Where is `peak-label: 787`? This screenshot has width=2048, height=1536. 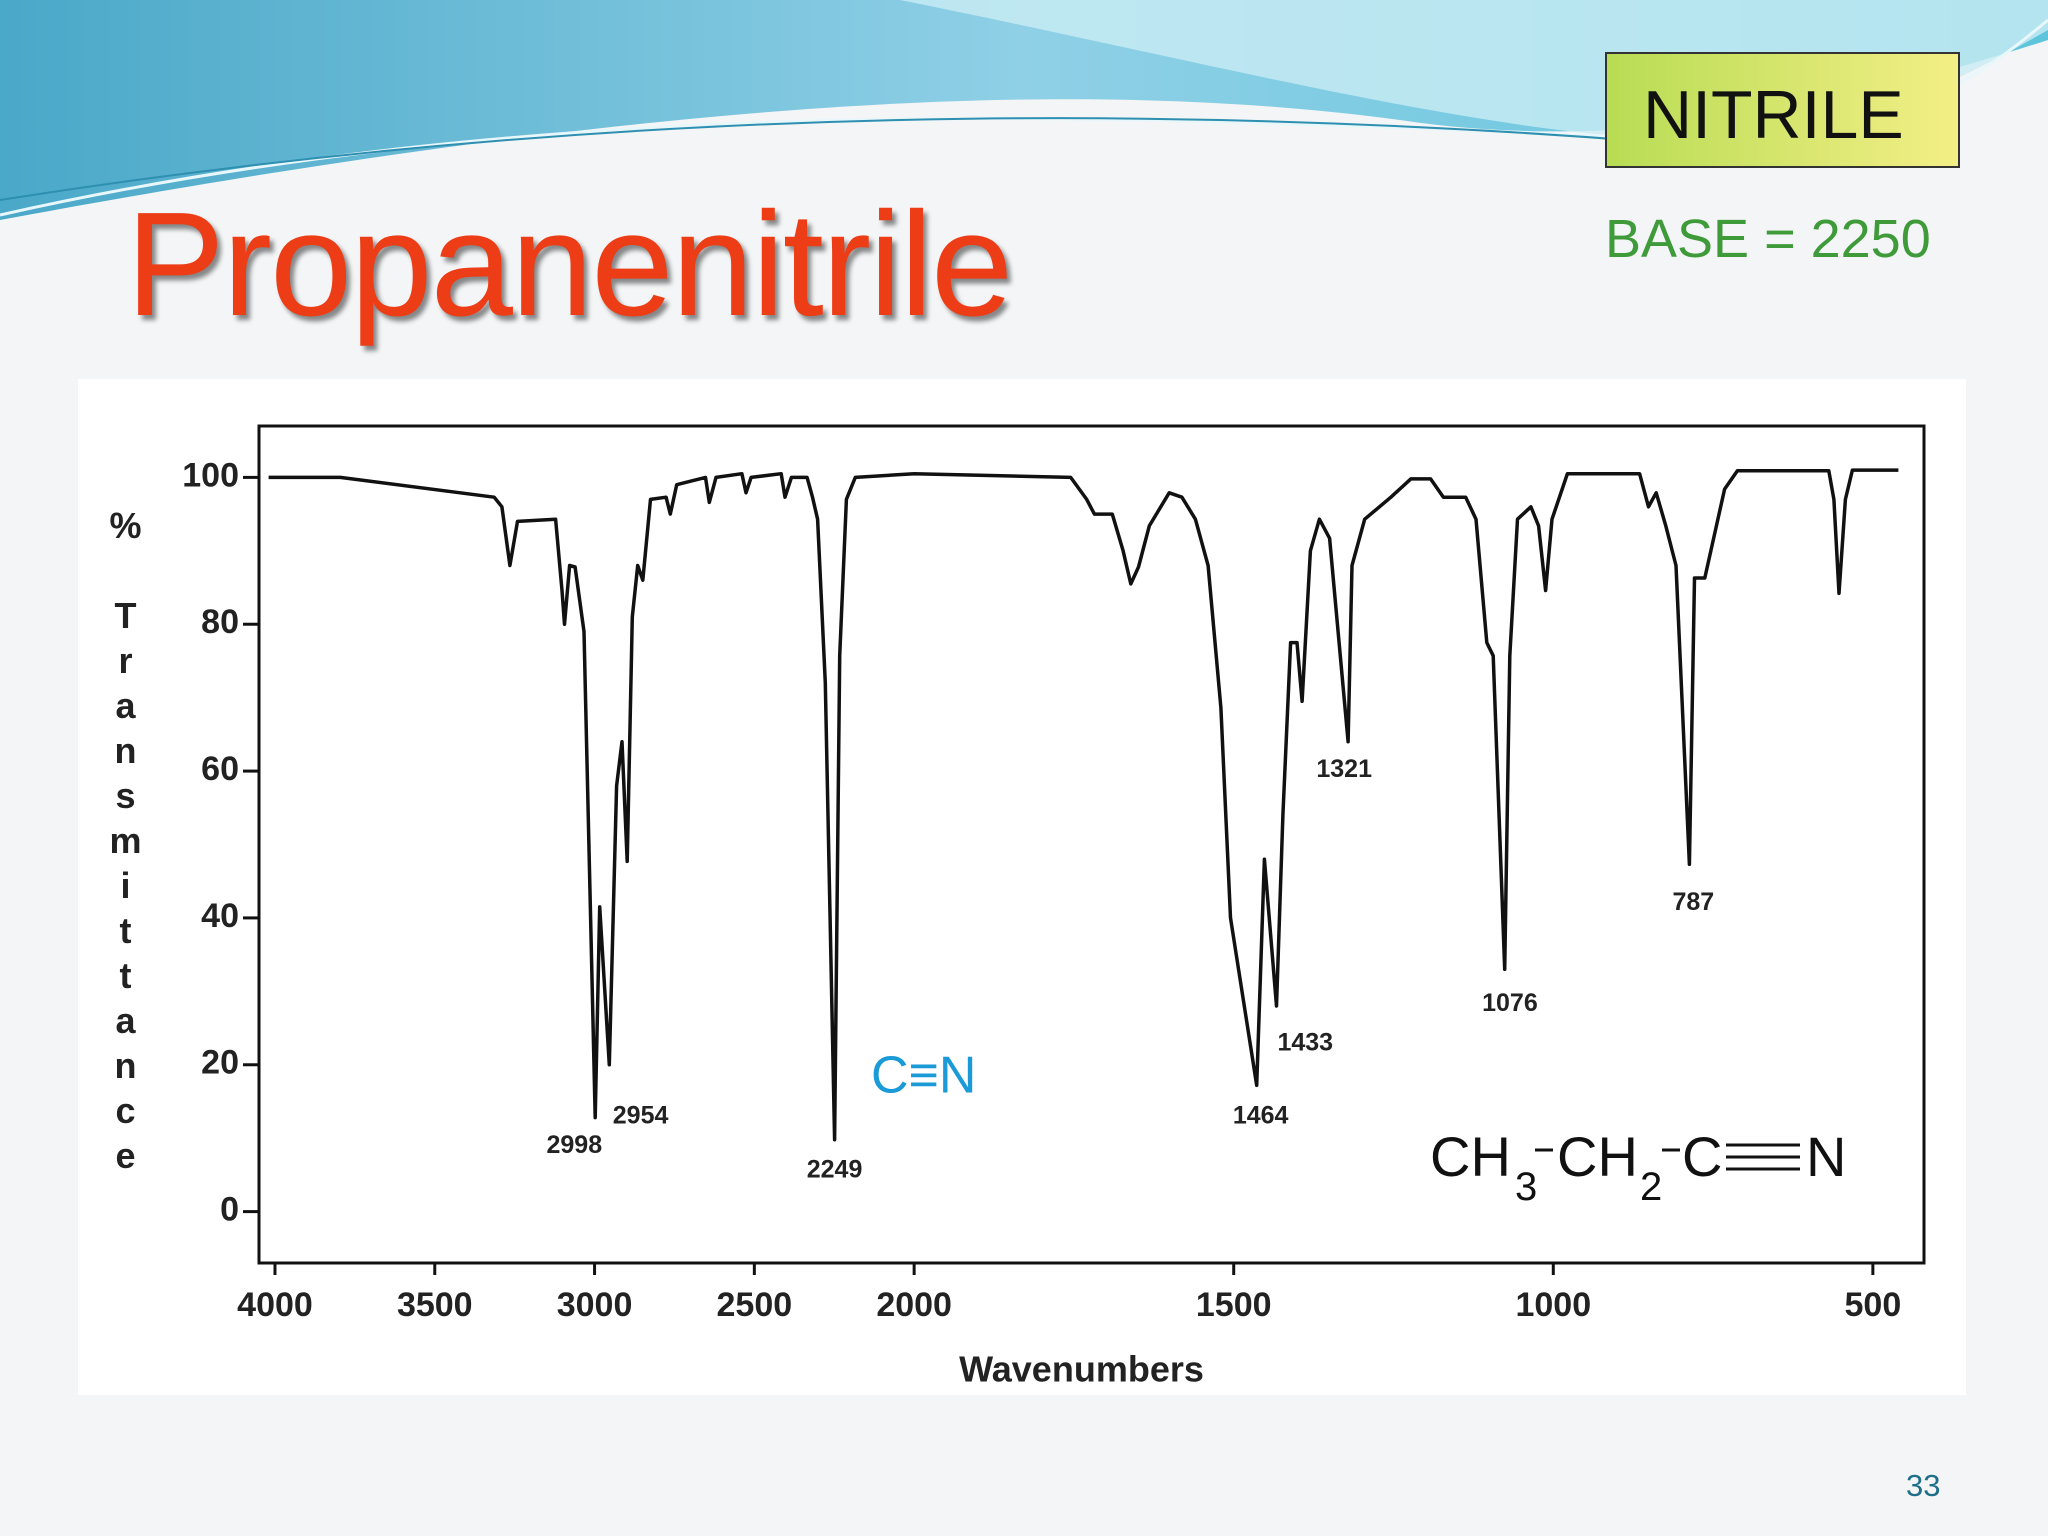
peak-label: 787 is located at coordinates (1693, 902).